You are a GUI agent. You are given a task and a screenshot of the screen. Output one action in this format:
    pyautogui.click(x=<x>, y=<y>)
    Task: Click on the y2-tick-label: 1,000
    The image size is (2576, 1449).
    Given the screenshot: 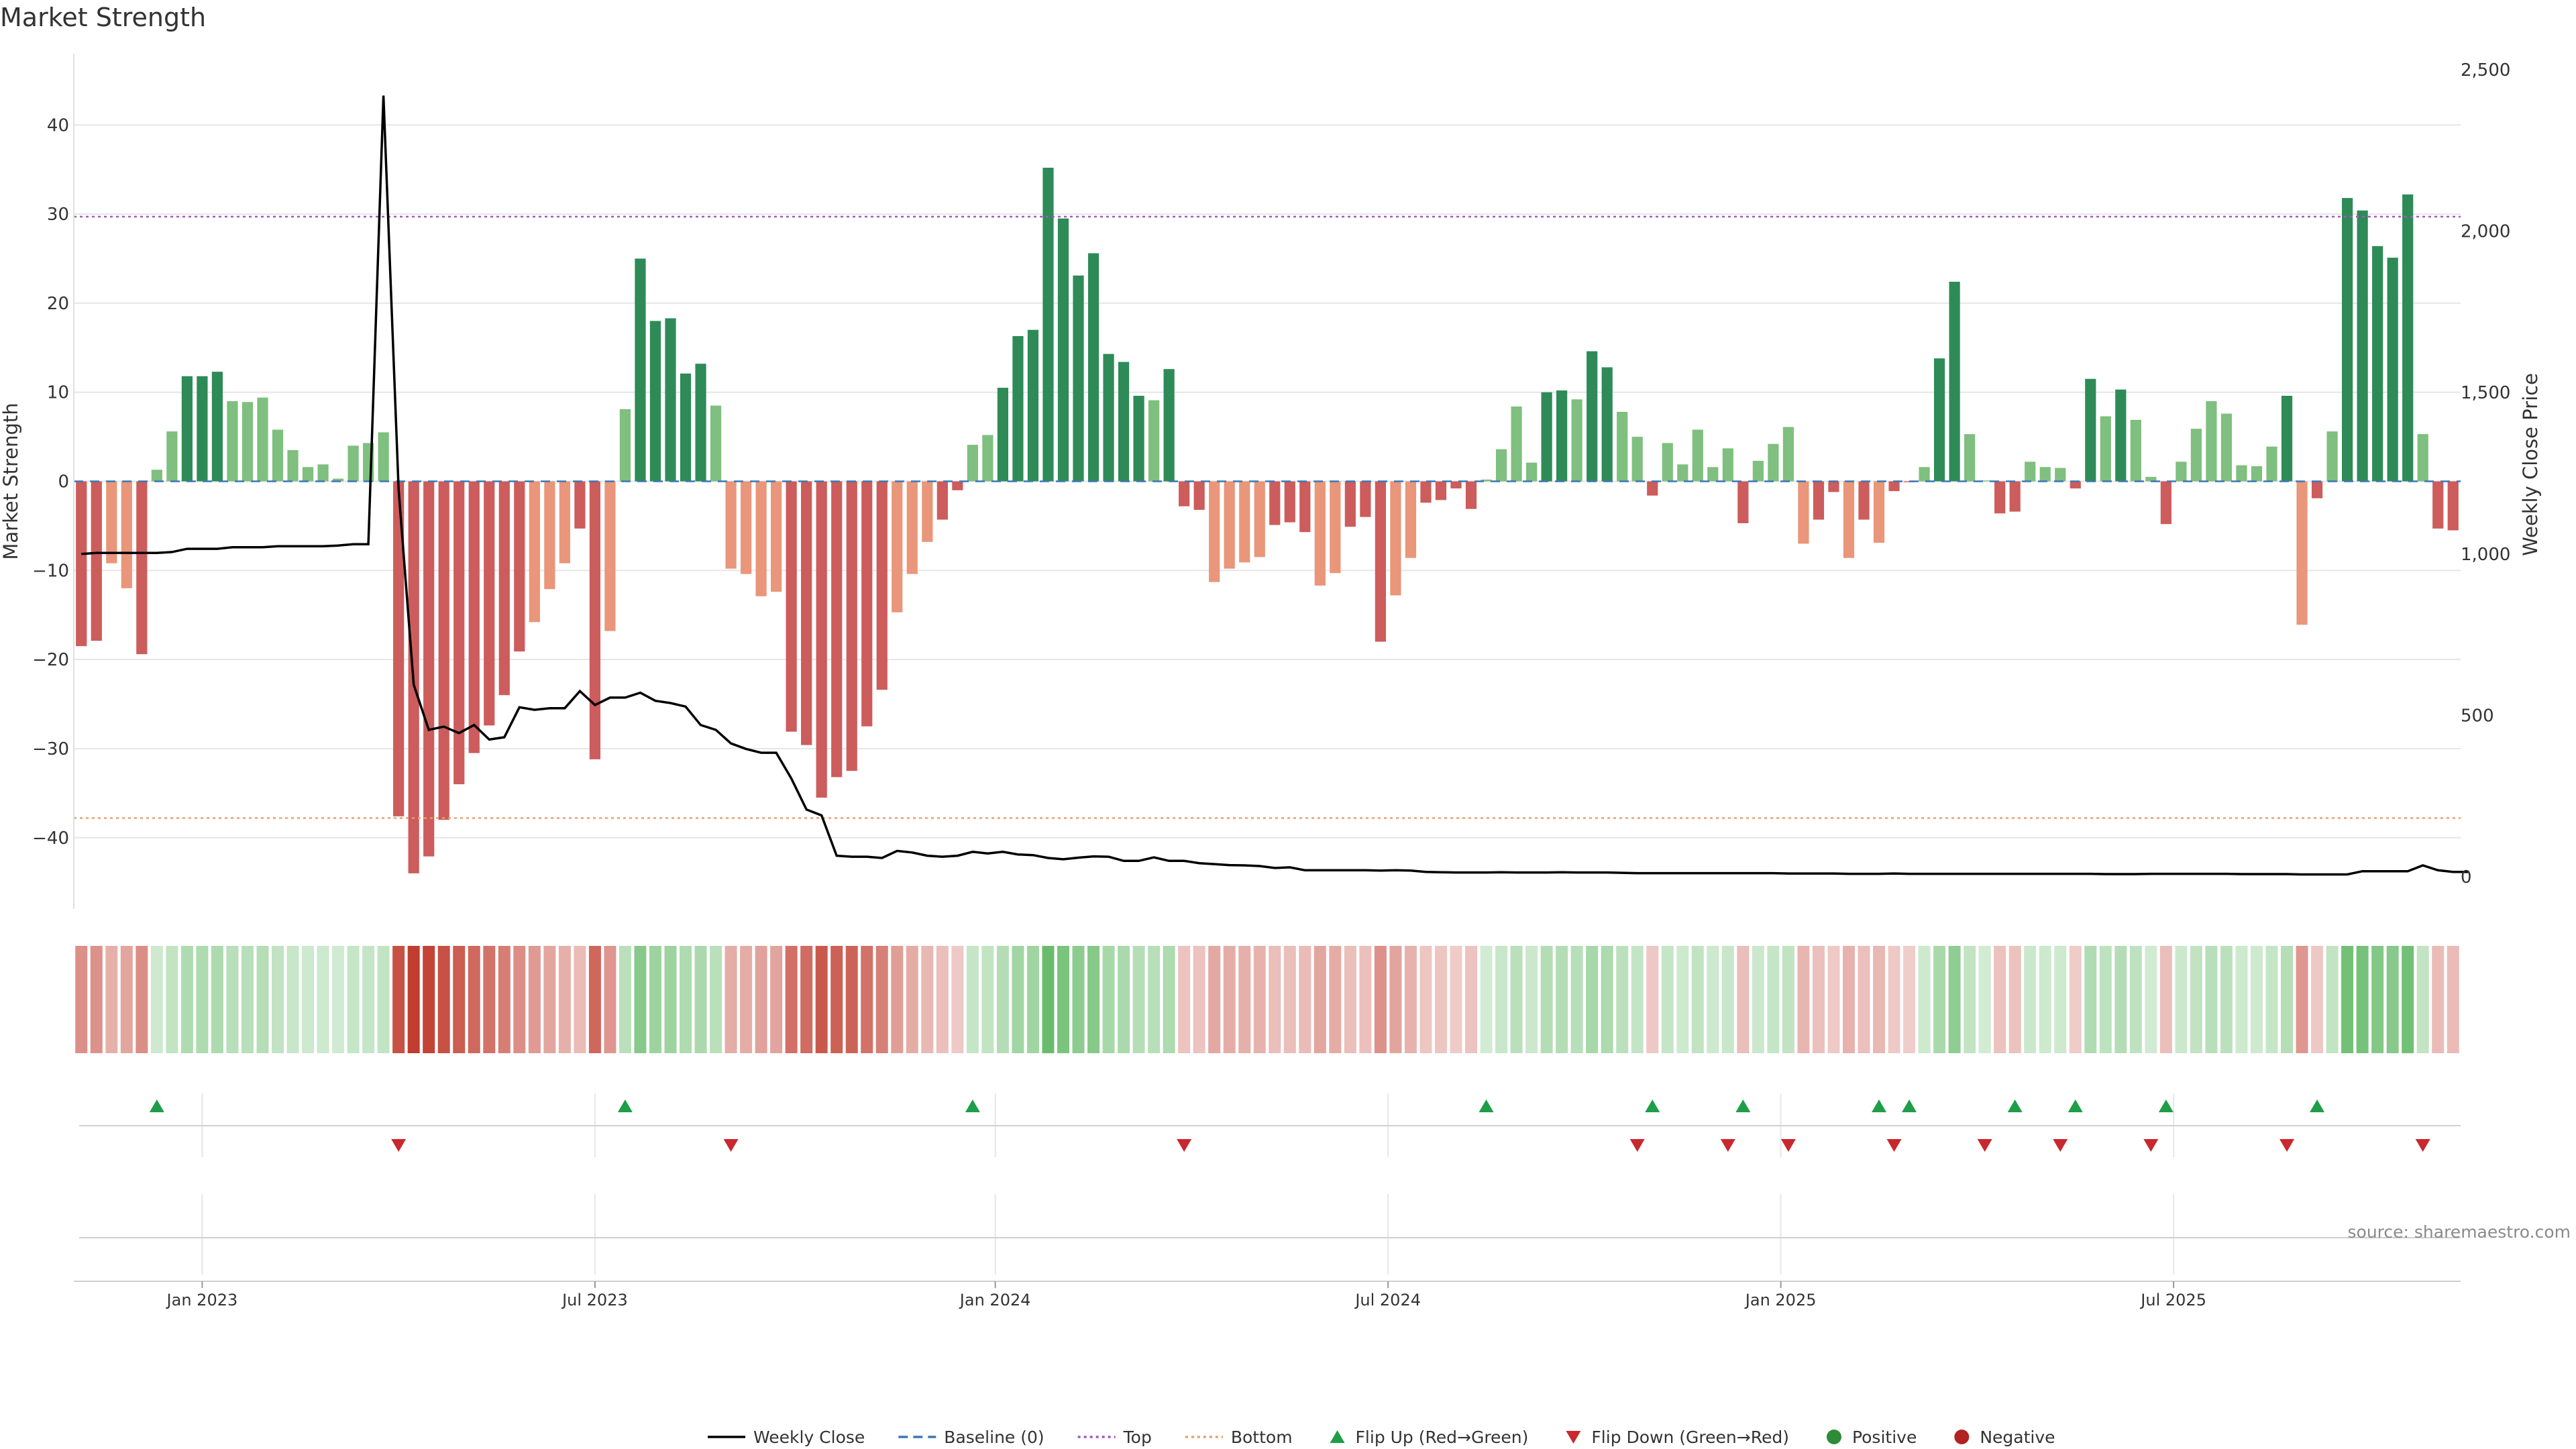 What is the action you would take?
    pyautogui.click(x=2485, y=555)
    